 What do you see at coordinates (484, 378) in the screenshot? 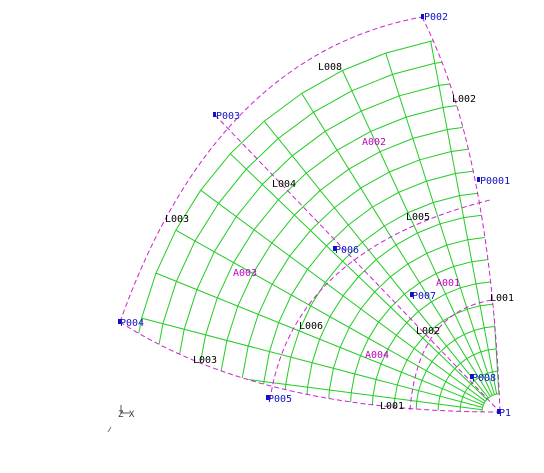
I see `point-label-p008: P008` at bounding box center [484, 378].